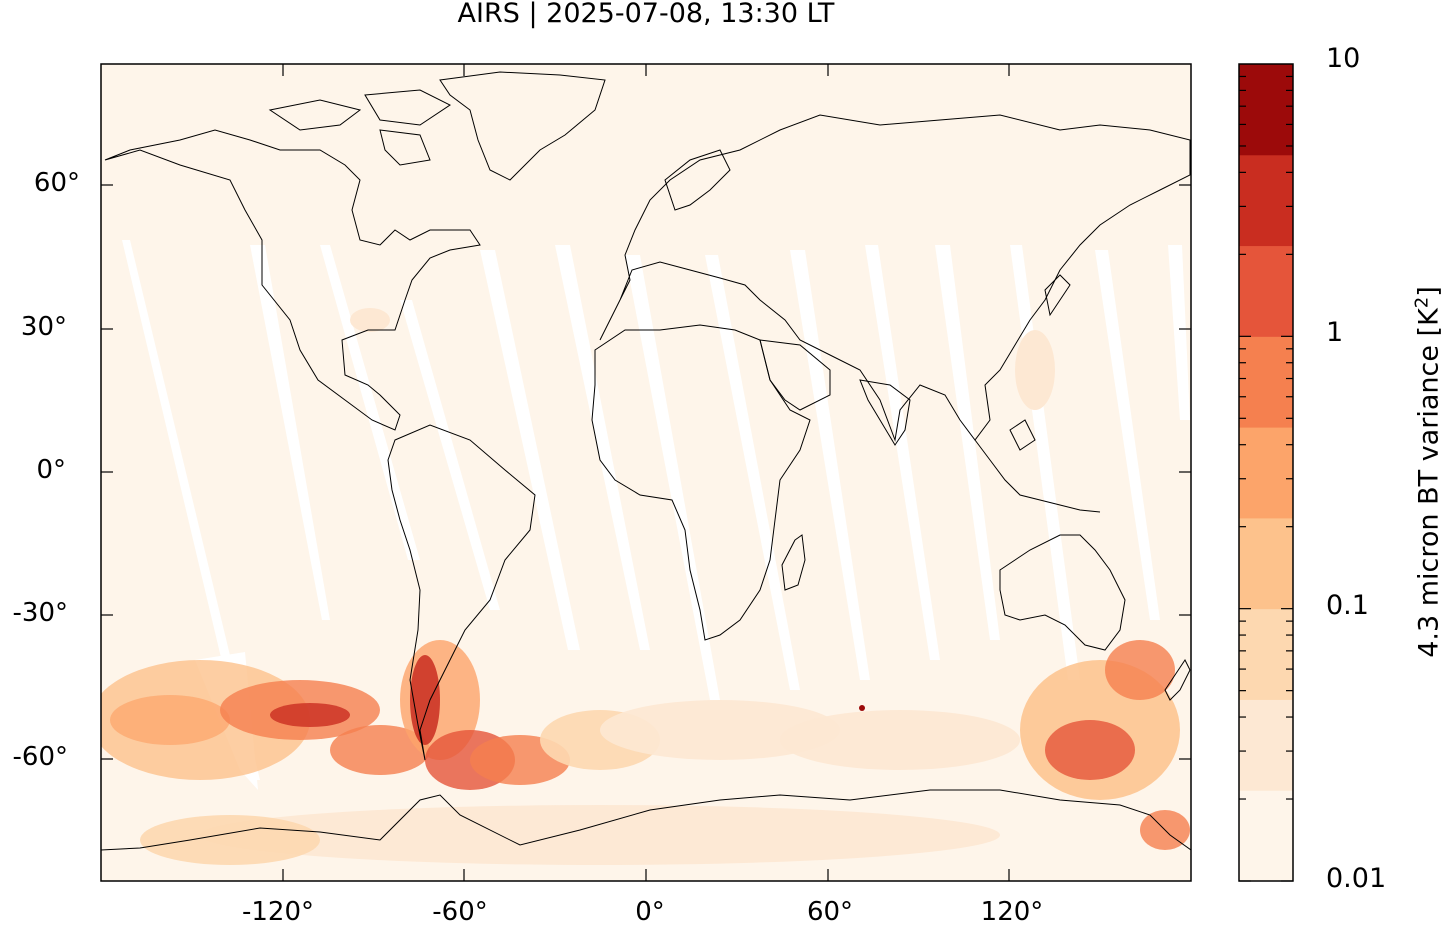 The height and width of the screenshot is (930, 1442). What do you see at coordinates (1347, 605) in the screenshot?
I see `colorbar-tick-0.1: 0.1` at bounding box center [1347, 605].